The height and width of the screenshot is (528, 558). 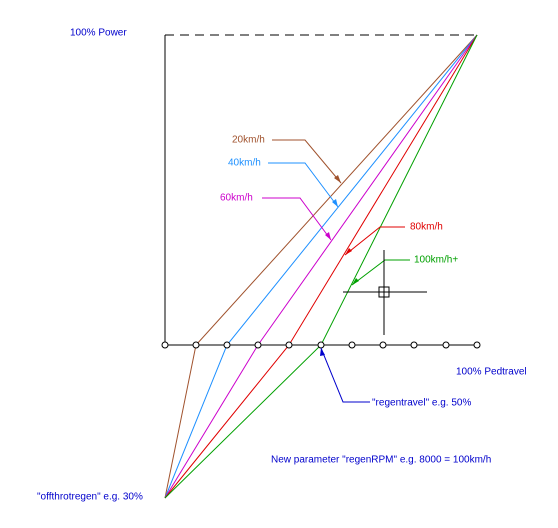 What do you see at coordinates (98, 33) in the screenshot?
I see `power-label: 100% Power` at bounding box center [98, 33].